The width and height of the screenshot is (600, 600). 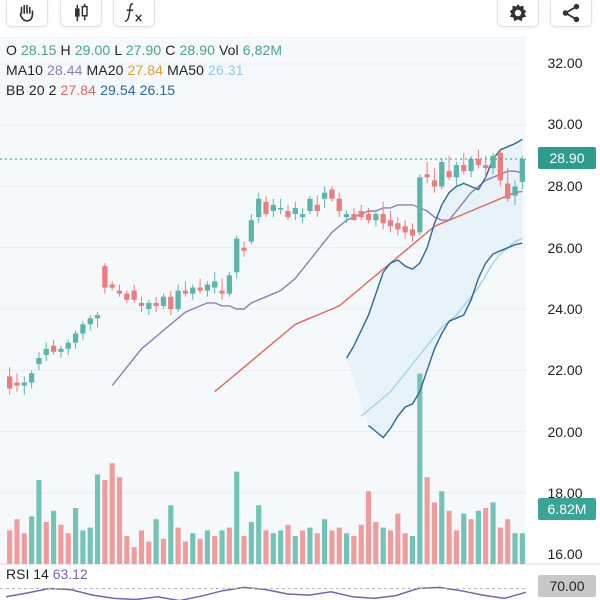 I want to click on y-axis-label: 22.00, so click(x=565, y=370).